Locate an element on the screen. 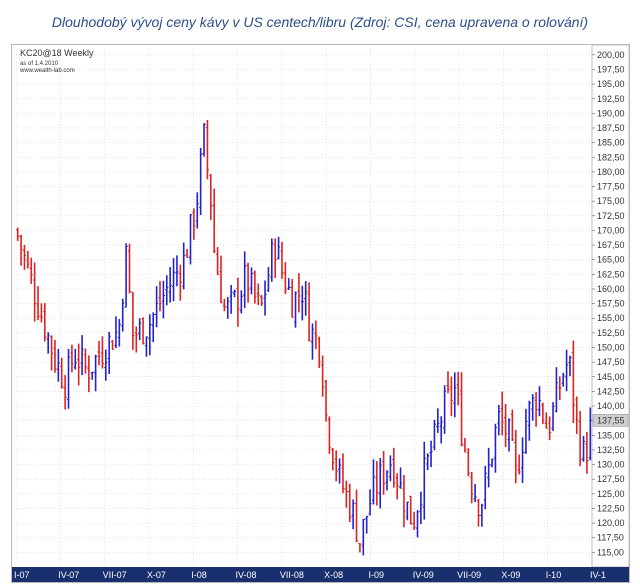 The width and height of the screenshot is (640, 587). y-tick-label: 115,00 is located at coordinates (610, 552).